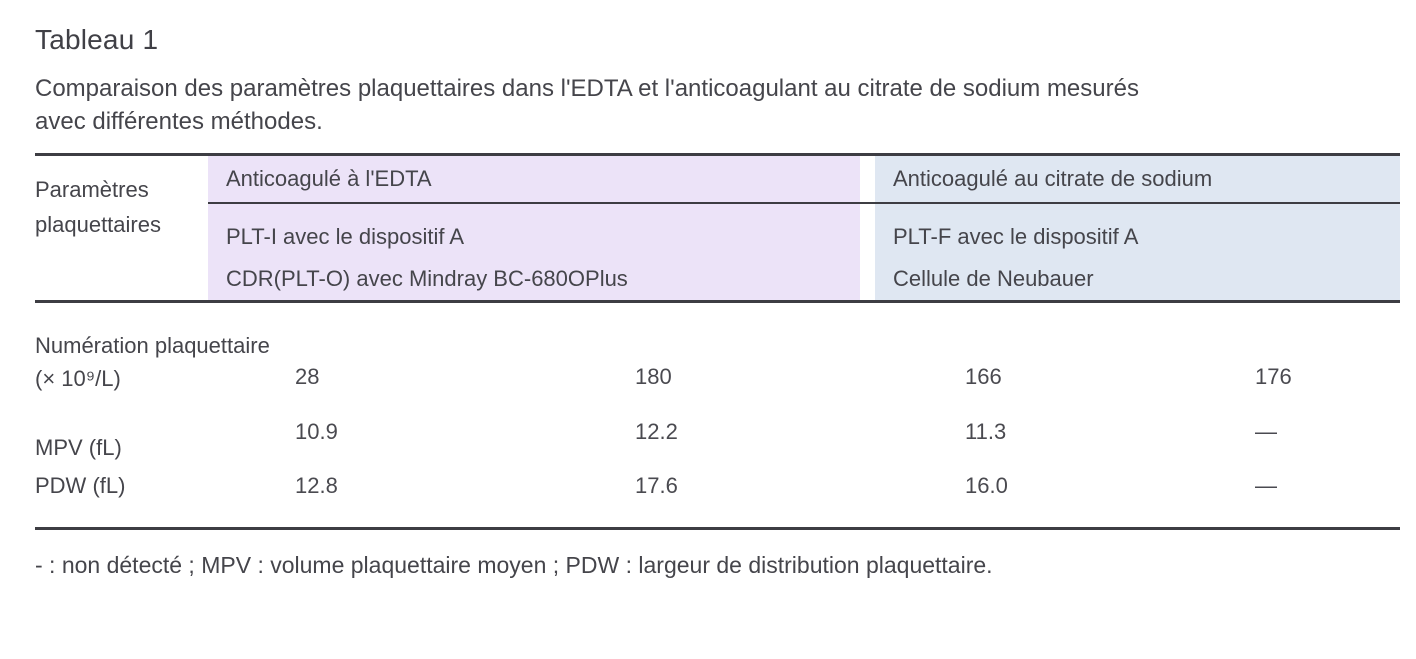 The width and height of the screenshot is (1416, 659). What do you see at coordinates (983, 376) in the screenshot?
I see `table-cell: 166` at bounding box center [983, 376].